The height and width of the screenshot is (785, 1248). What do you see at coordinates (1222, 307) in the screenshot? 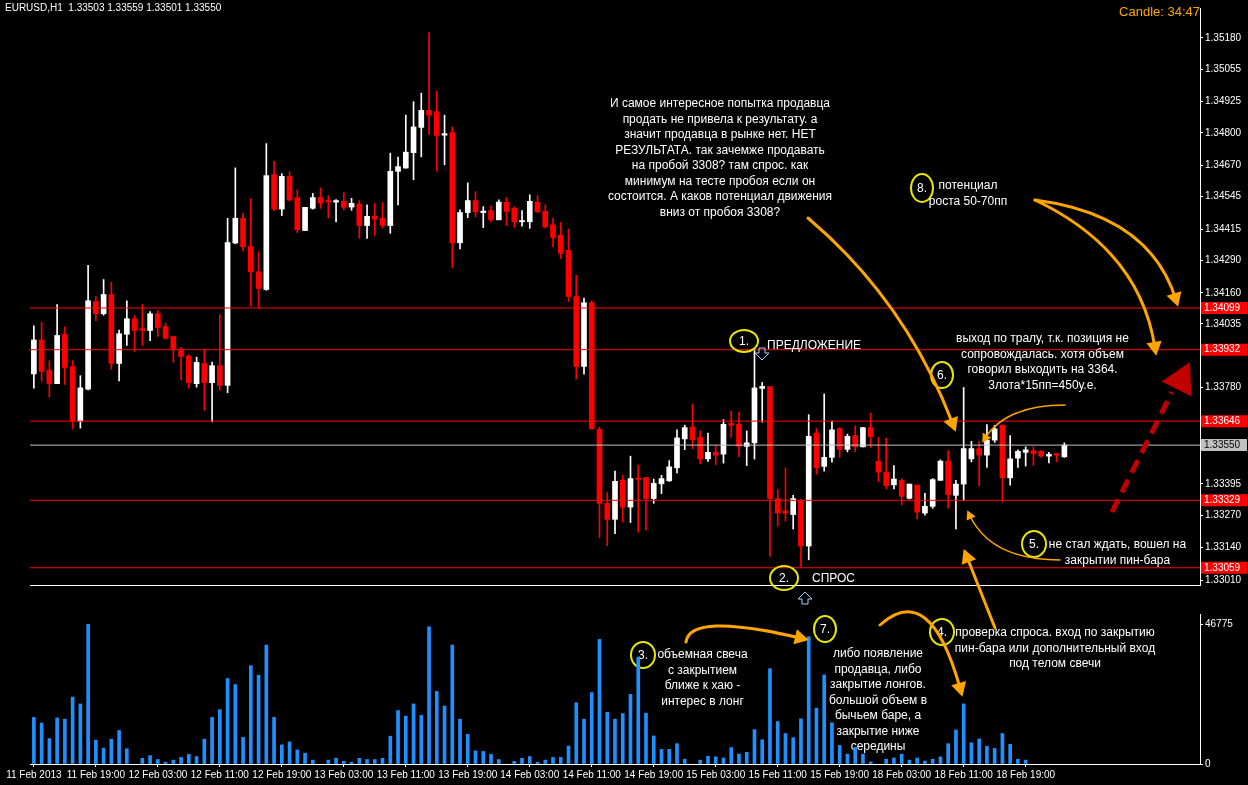
I see `ref-line-label: 1.34099` at bounding box center [1222, 307].